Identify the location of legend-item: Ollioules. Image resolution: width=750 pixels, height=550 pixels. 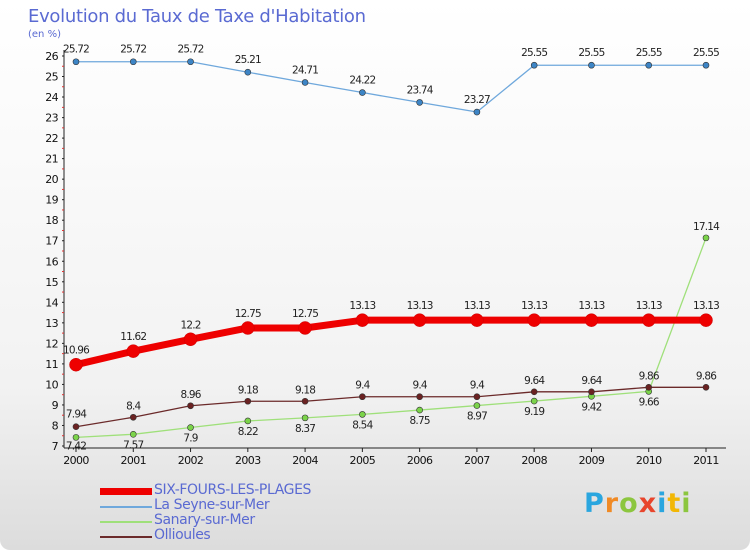
(250, 536).